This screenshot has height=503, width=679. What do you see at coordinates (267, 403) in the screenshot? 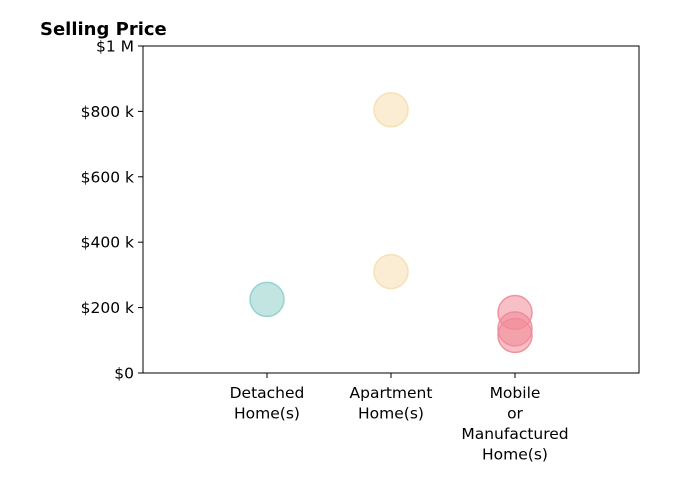
I see `x-tick-label: Detached Home(s)` at bounding box center [267, 403].